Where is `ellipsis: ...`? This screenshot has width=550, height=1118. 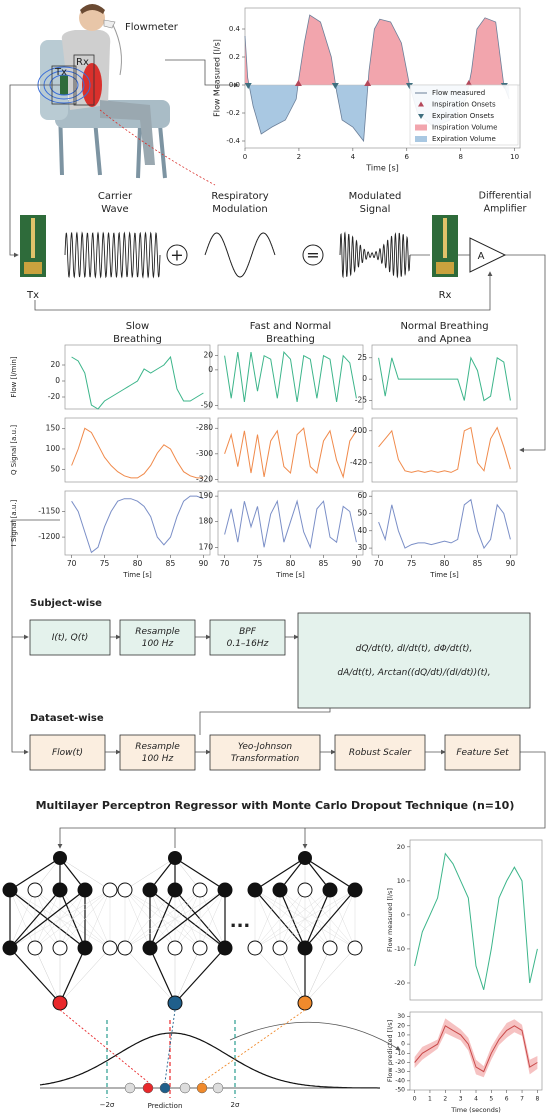 ellipsis: ... is located at coordinates (240, 921).